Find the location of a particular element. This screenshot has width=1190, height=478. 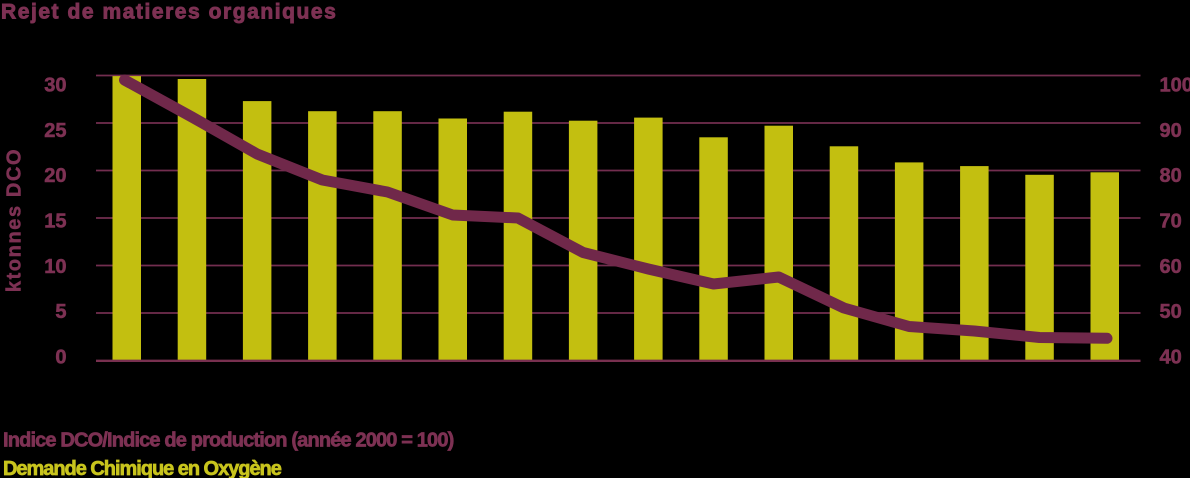

svg-text: ktonnes DCO is located at coordinates (15, 220).